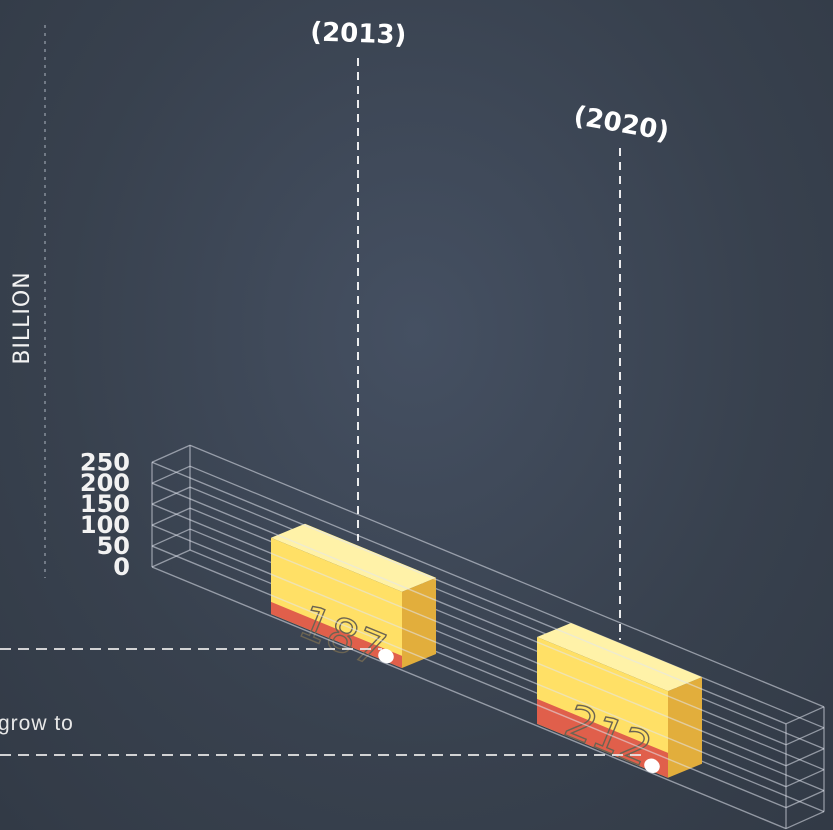 Image resolution: width=833 pixels, height=830 pixels. I want to click on y-tick-label: 100, so click(105, 525).